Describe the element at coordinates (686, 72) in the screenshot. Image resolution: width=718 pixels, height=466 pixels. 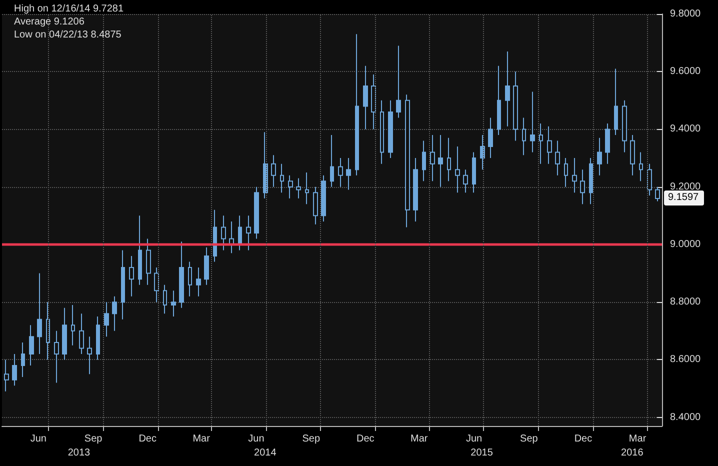
I see `y-tick-label: 9.6000` at that location.